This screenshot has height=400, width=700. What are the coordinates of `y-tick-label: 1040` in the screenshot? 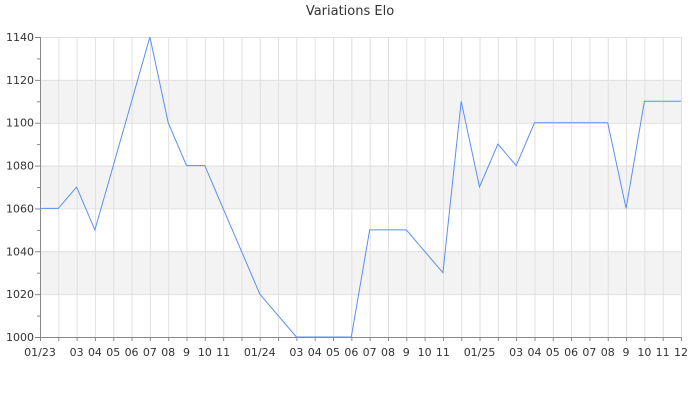 It's located at (20, 251).